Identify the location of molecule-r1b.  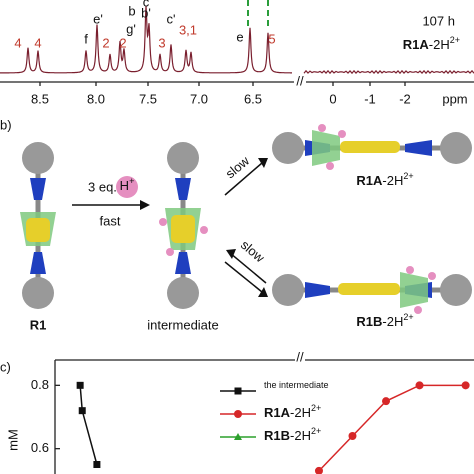
(372, 290).